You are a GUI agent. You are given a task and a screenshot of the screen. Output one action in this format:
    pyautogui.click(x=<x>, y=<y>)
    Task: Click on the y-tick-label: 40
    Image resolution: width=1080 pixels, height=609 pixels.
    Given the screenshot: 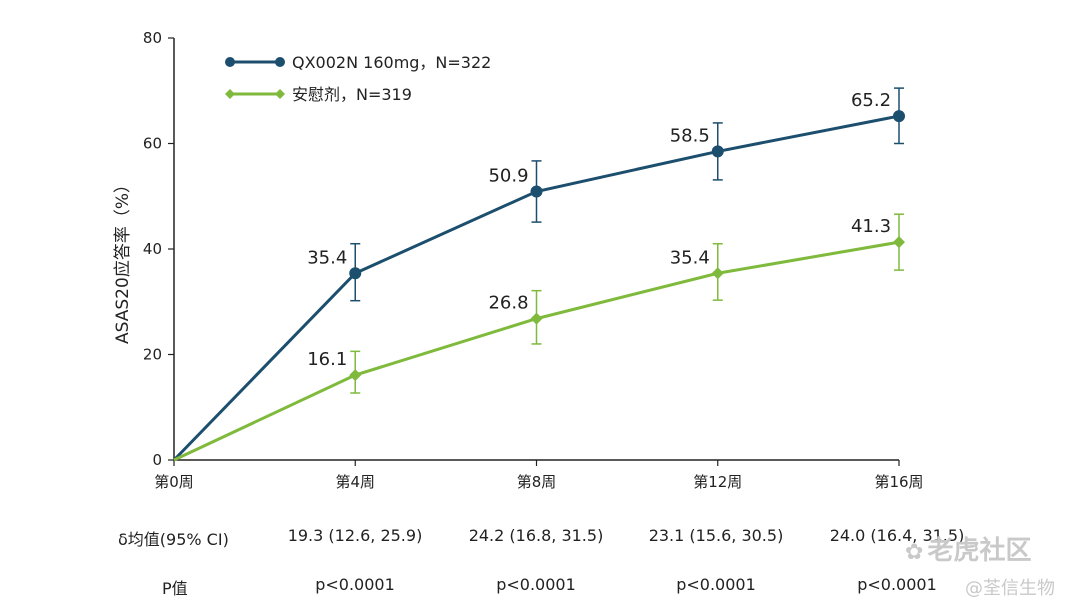 What is the action you would take?
    pyautogui.click(x=152, y=249)
    